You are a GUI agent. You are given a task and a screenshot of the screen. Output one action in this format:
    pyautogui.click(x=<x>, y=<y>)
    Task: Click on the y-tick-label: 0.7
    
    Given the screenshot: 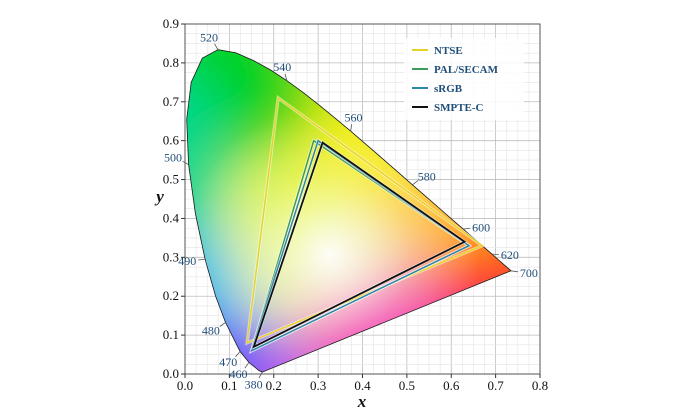 What is the action you would take?
    pyautogui.click(x=171, y=101)
    